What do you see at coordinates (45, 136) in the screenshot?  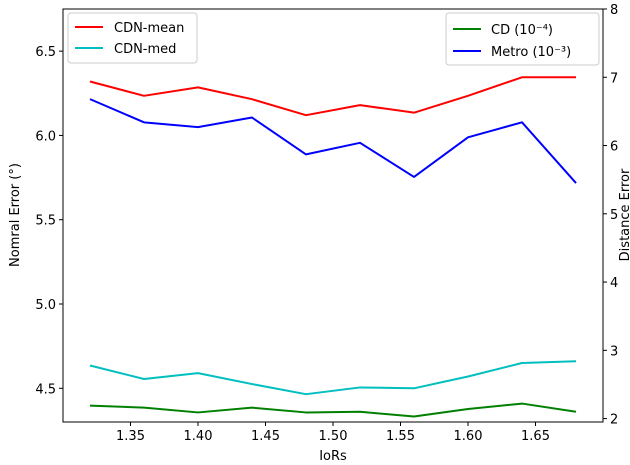 I see `left-y-tick-label: 6.0` at bounding box center [45, 136].